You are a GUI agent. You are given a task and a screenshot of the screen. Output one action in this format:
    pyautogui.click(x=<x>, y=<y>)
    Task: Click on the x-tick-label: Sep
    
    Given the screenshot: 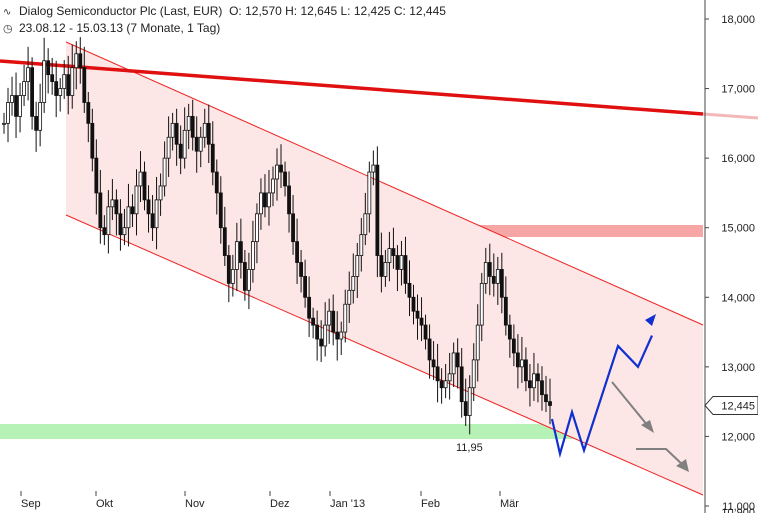 What is the action you would take?
    pyautogui.click(x=31, y=504)
    